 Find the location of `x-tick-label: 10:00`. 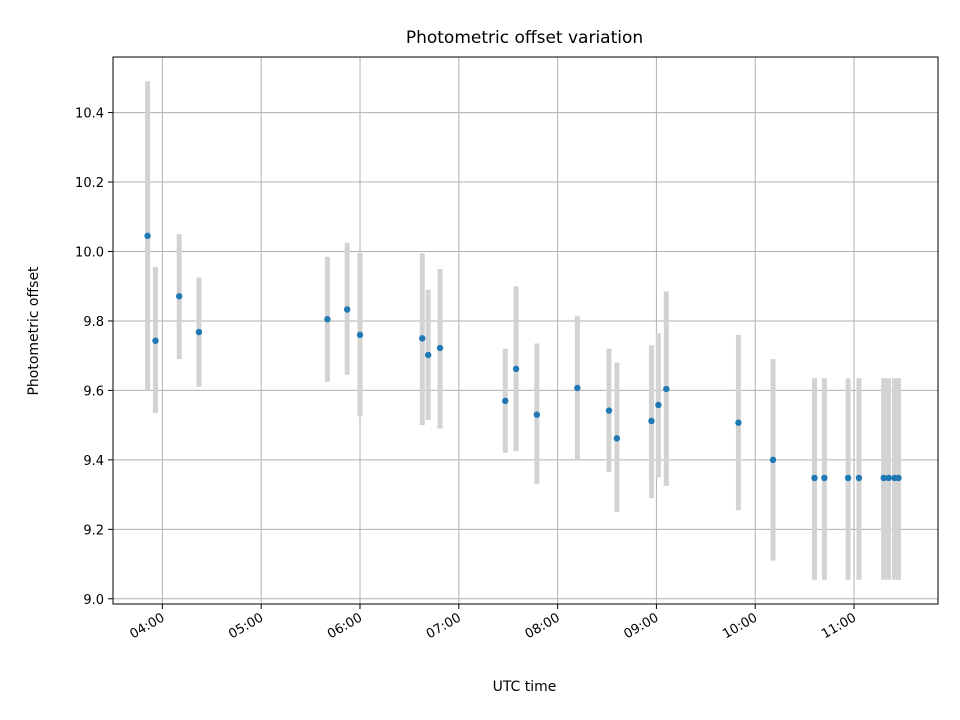

x-tick-label: 10:00 is located at coordinates (740, 626).